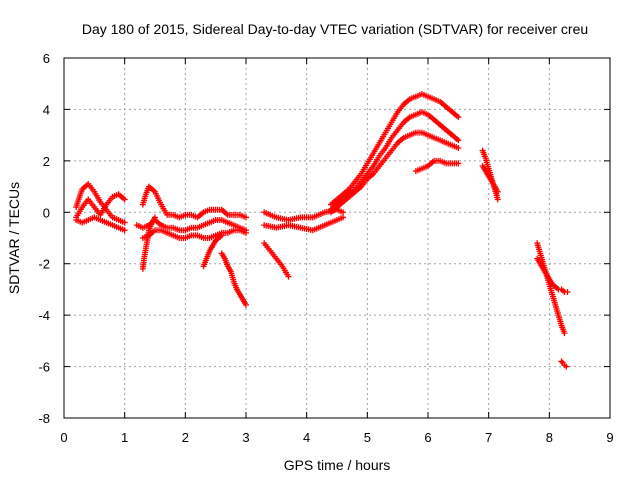 This screenshot has width=640, height=480. I want to click on series-arc-k, so click(304, 224).